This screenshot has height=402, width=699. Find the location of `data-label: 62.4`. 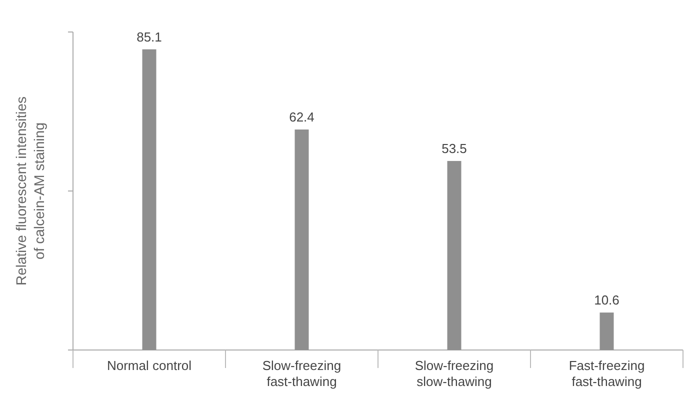

data-label: 62.4 is located at coordinates (301, 117).